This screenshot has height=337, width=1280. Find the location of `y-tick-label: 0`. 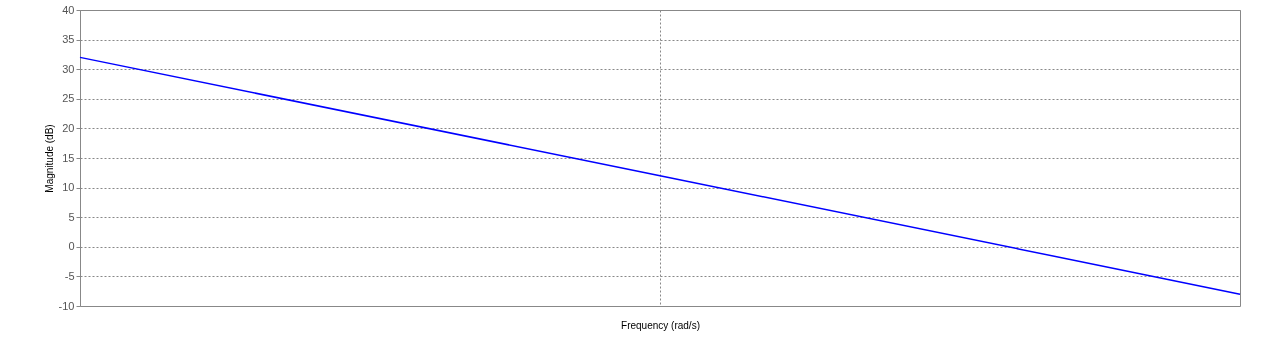

y-tick-label: 0 is located at coordinates (71, 246).